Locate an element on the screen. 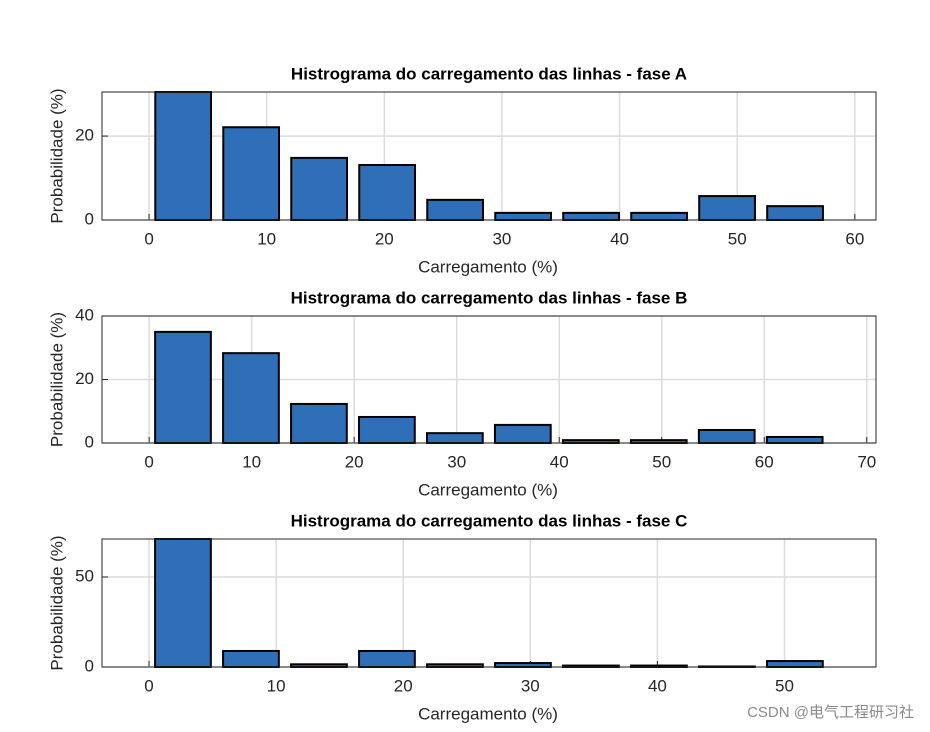  y-tick-label: 40 is located at coordinates (84, 314).